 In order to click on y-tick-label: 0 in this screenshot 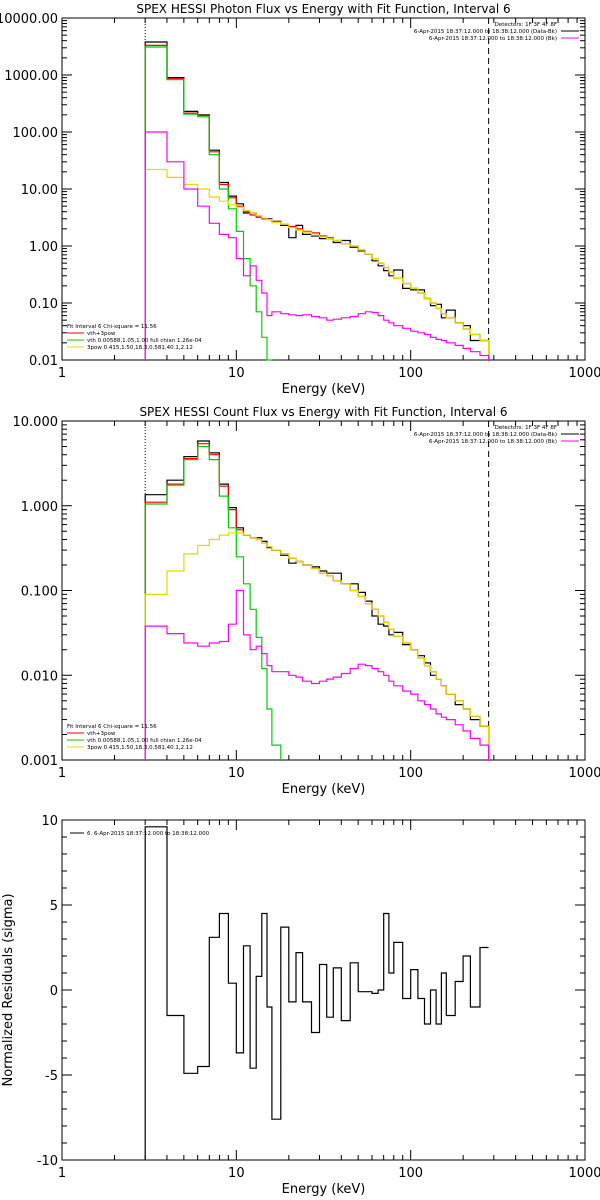, I will do `click(54, 991)`.